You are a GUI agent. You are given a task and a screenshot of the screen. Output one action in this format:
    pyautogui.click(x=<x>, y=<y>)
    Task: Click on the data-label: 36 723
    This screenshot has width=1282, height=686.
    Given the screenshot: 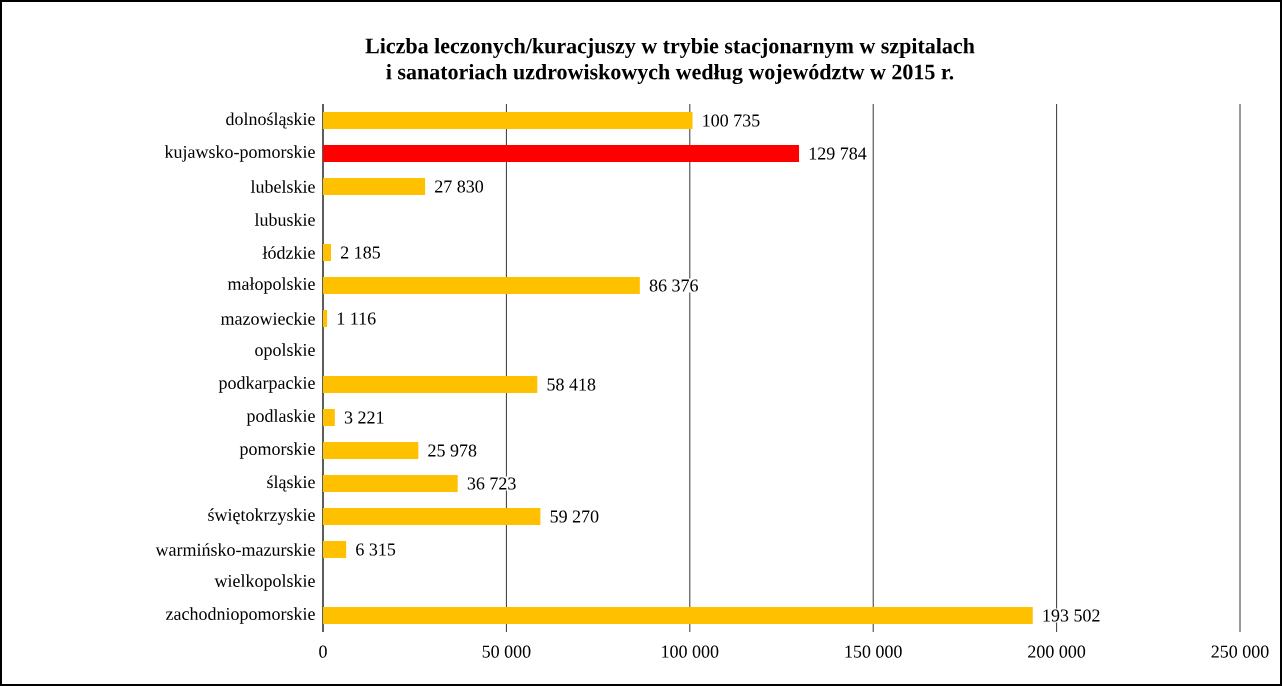 What is the action you would take?
    pyautogui.click(x=491, y=483)
    